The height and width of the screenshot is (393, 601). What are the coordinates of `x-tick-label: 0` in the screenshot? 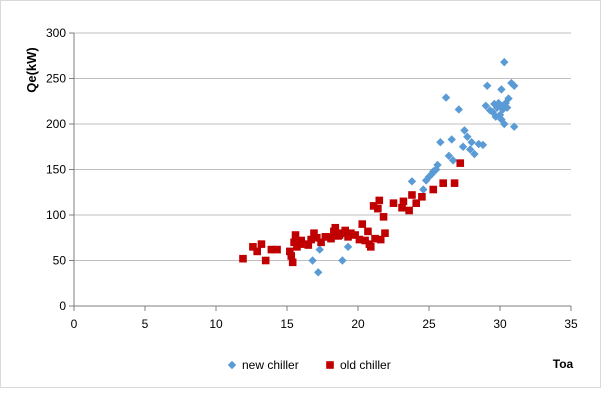 It's located at (74, 324).